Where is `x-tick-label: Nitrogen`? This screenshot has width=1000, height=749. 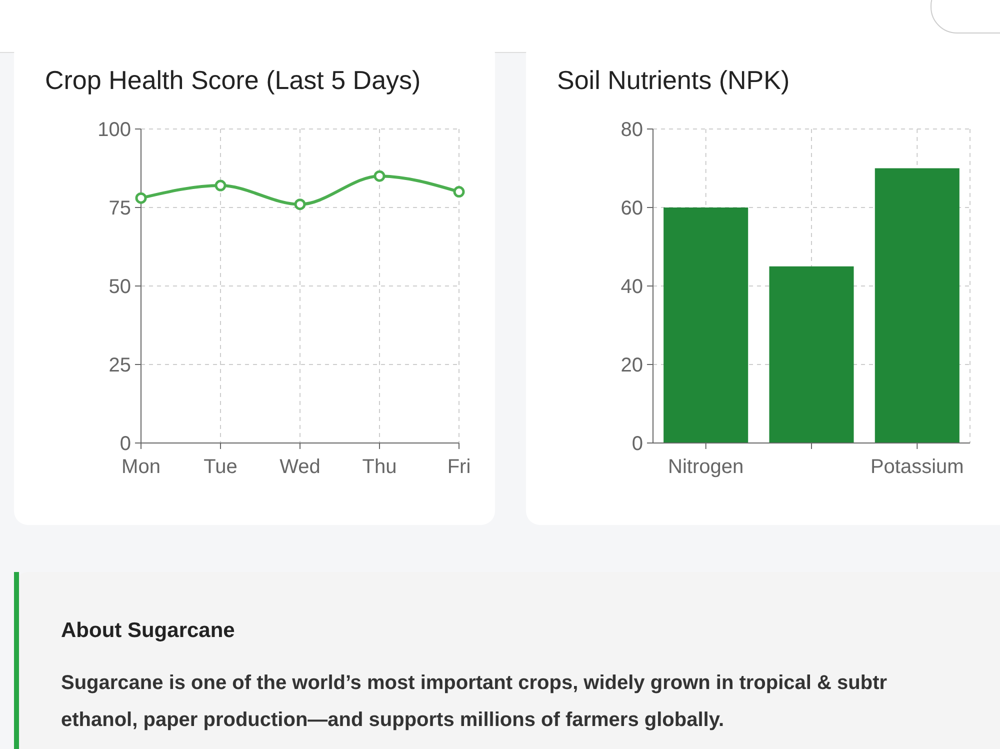
x-tick-label: Nitrogen is located at coordinates (706, 467).